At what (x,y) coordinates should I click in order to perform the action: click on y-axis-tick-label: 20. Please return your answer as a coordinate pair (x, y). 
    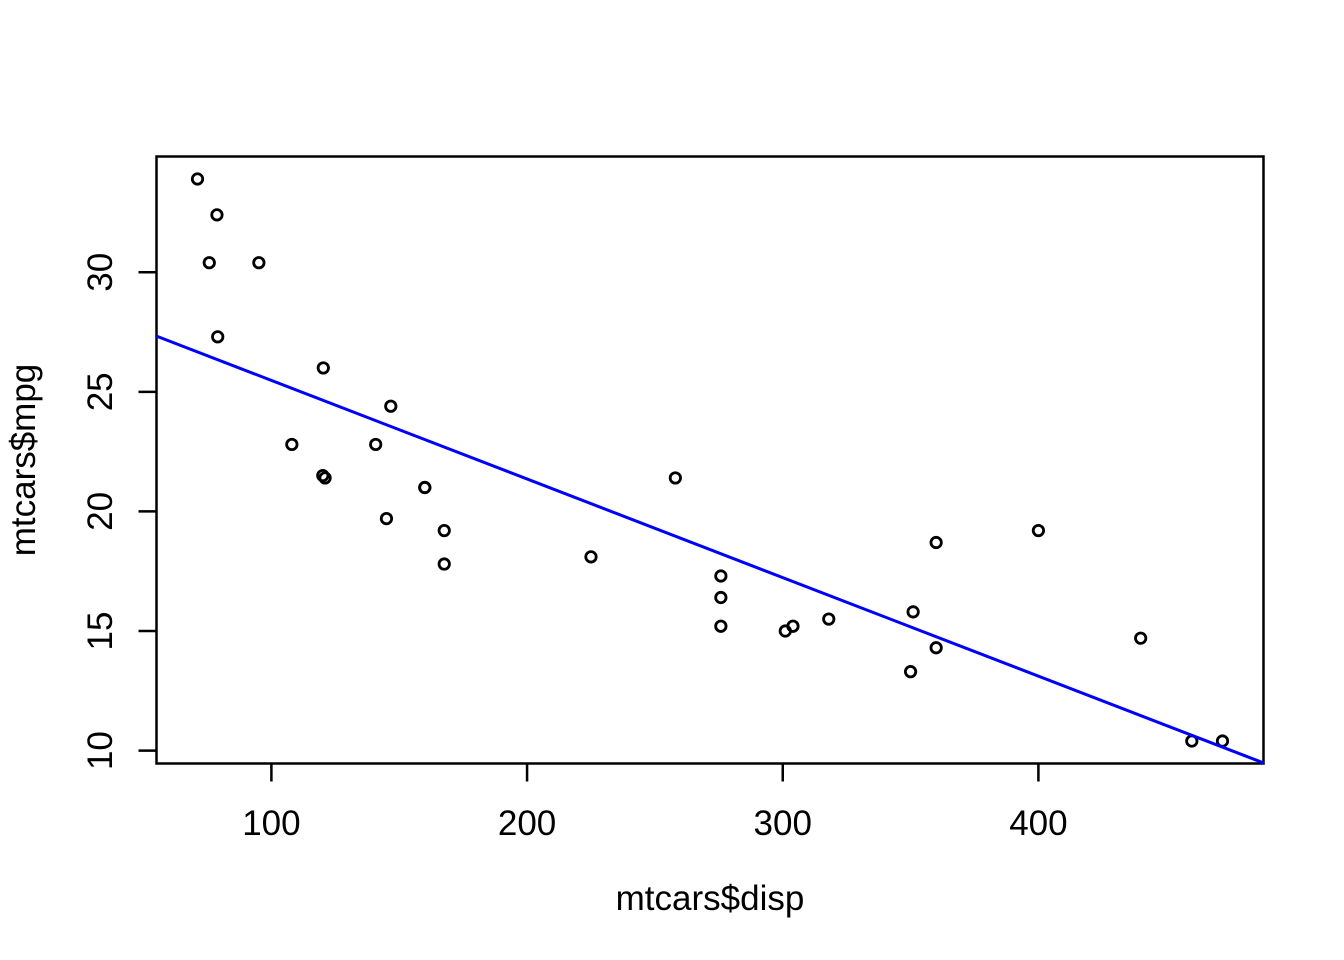
    Looking at the image, I should click on (100, 511).